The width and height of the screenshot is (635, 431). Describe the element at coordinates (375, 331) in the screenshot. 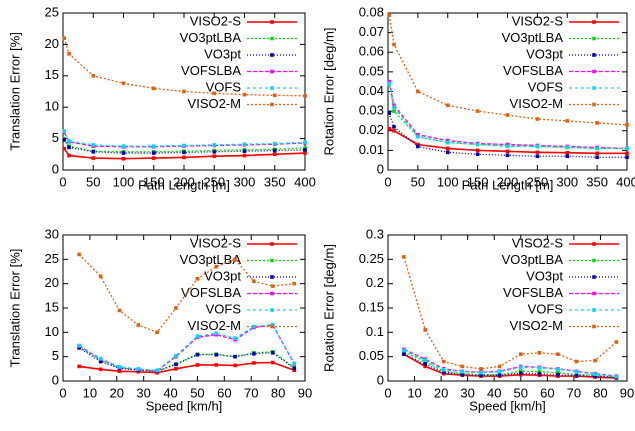

I see `y-tick-label: 0.1` at that location.